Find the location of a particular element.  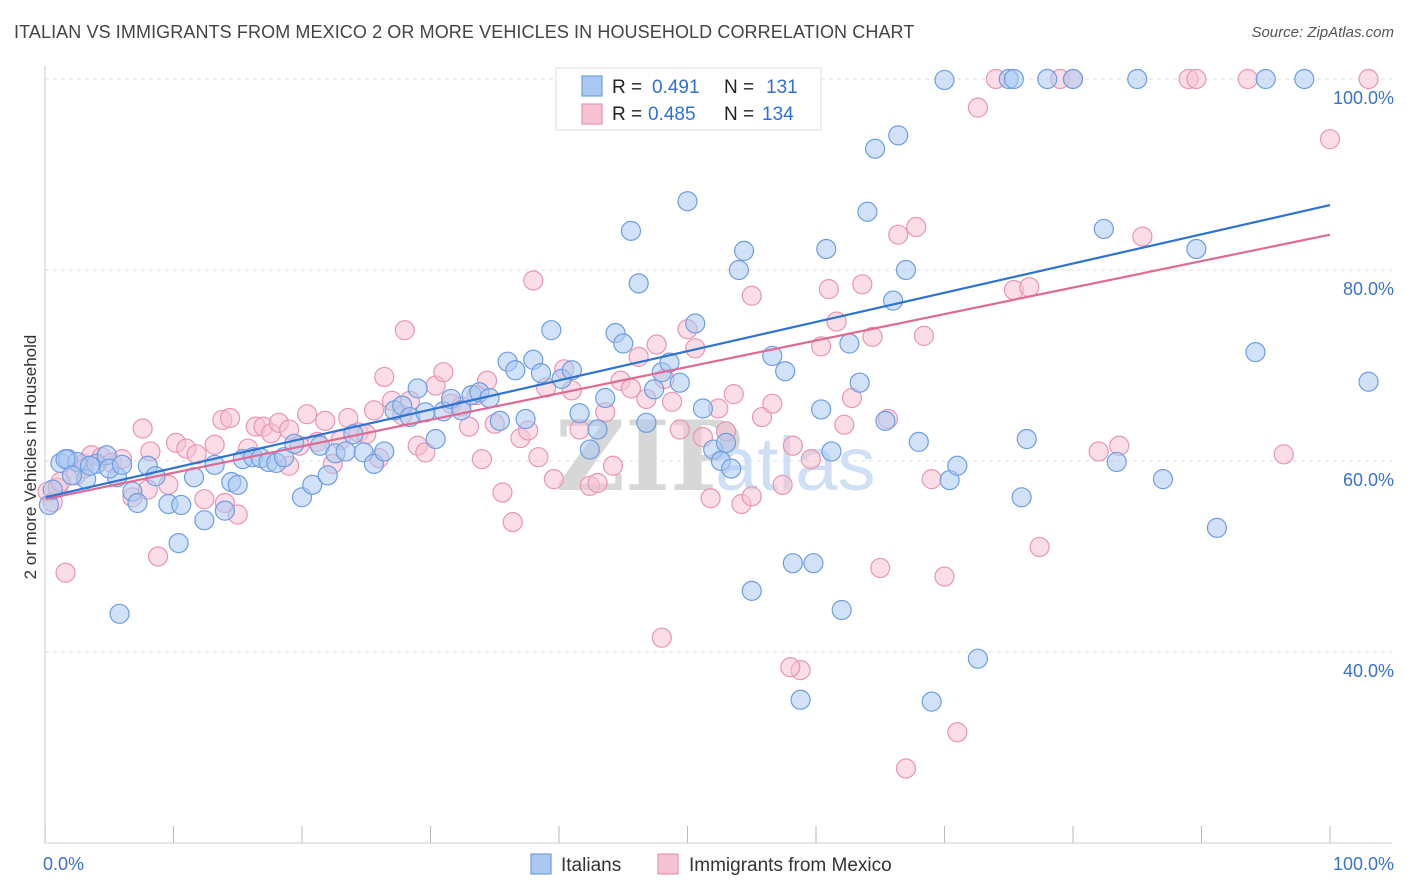

stats-mexico-r-value: 0.485 is located at coordinates (672, 114).